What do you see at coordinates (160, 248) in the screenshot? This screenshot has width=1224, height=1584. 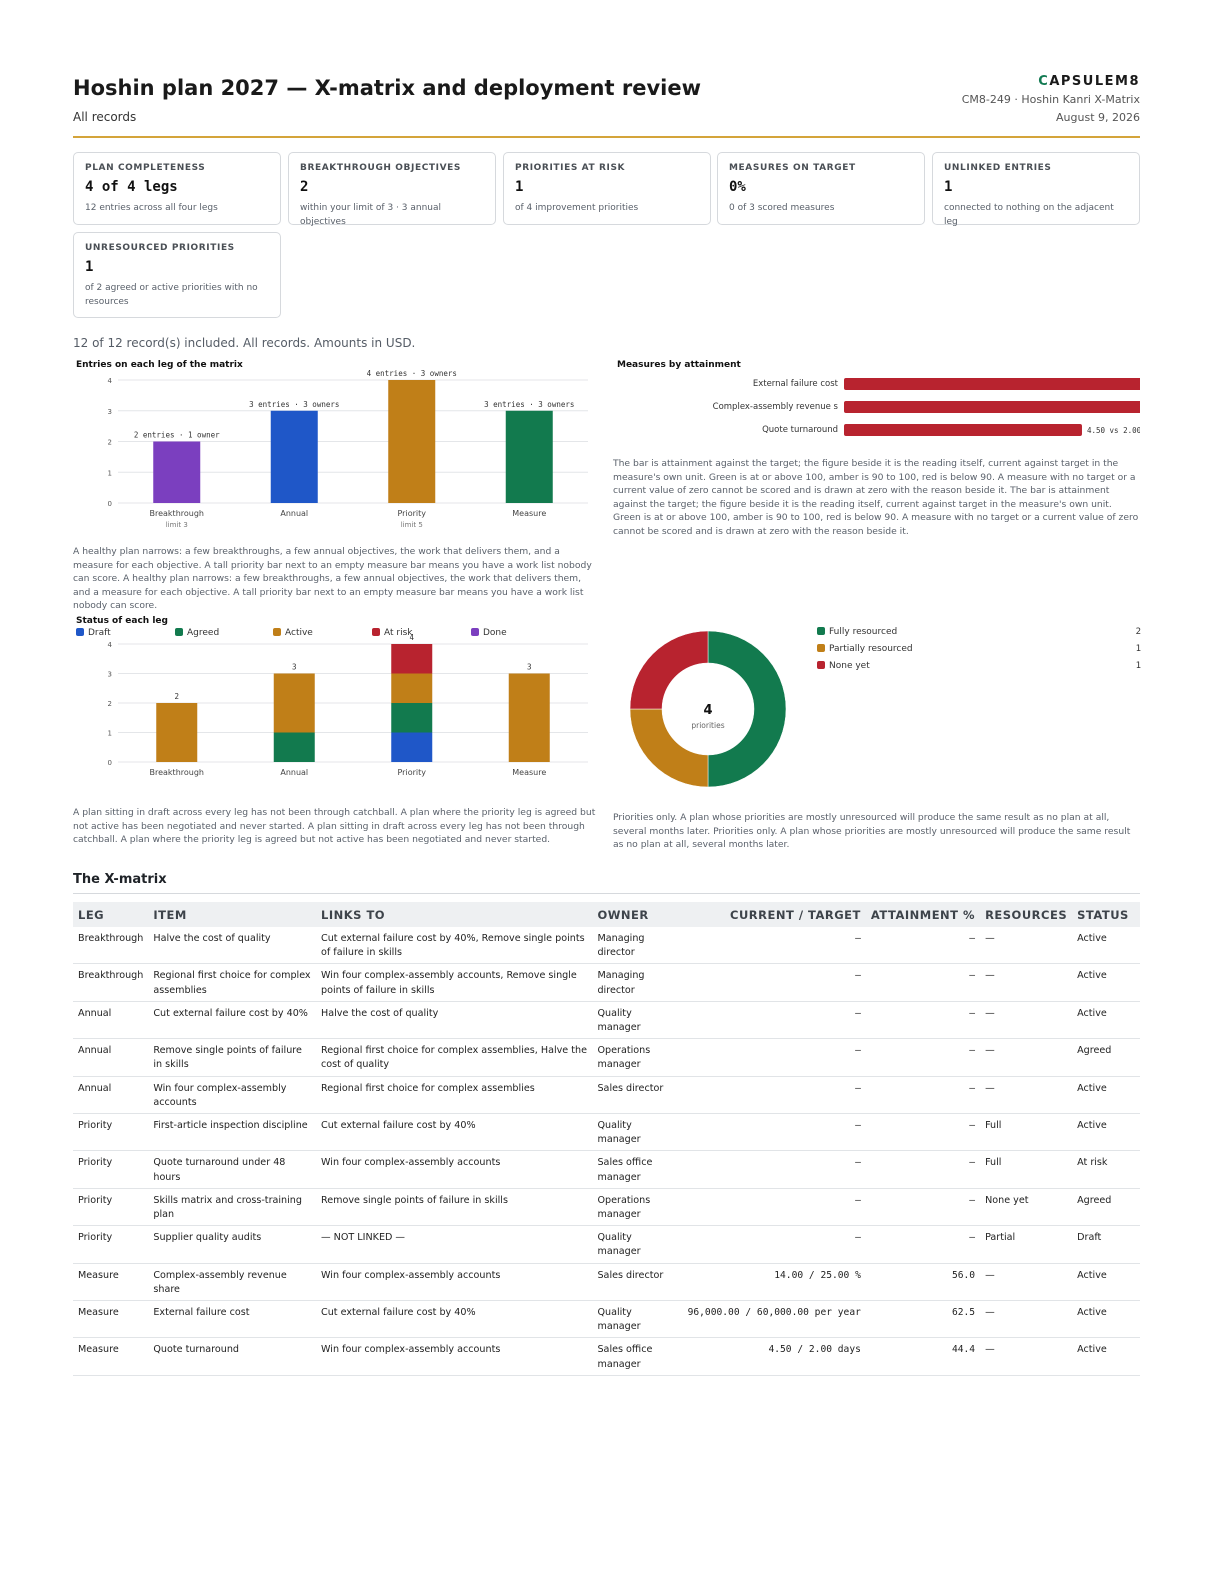 I see `kpi-label: Unresourced priorities` at bounding box center [160, 248].